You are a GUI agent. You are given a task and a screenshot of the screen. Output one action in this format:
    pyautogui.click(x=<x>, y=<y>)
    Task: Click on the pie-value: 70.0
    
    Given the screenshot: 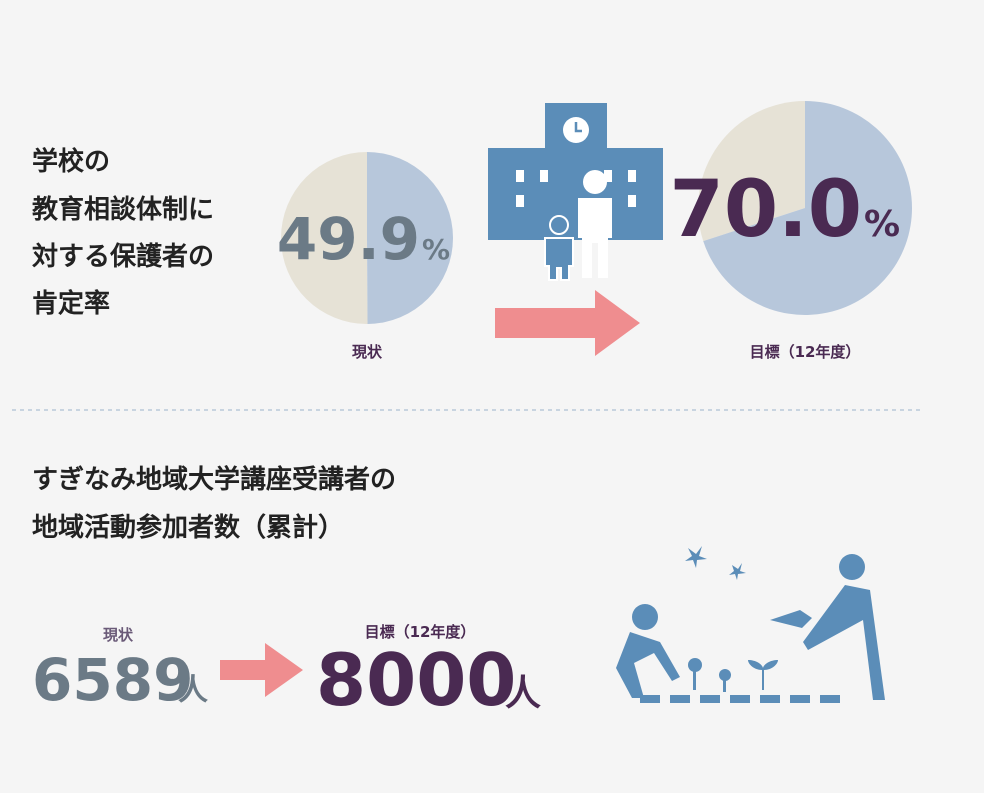 What is the action you would take?
    pyautogui.click(x=766, y=210)
    